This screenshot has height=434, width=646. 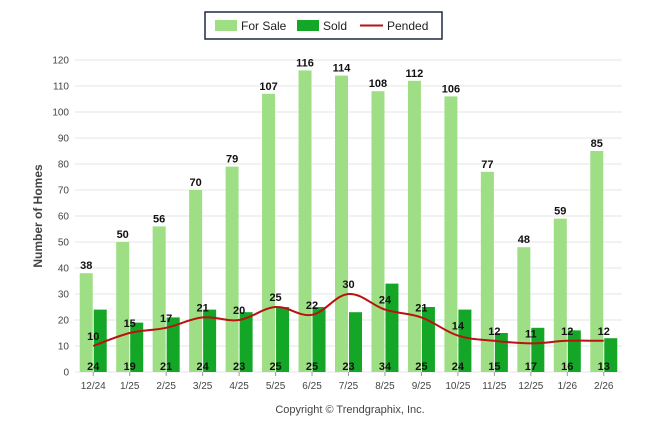 I want to click on data-label-sold: 16, so click(x=567, y=367).